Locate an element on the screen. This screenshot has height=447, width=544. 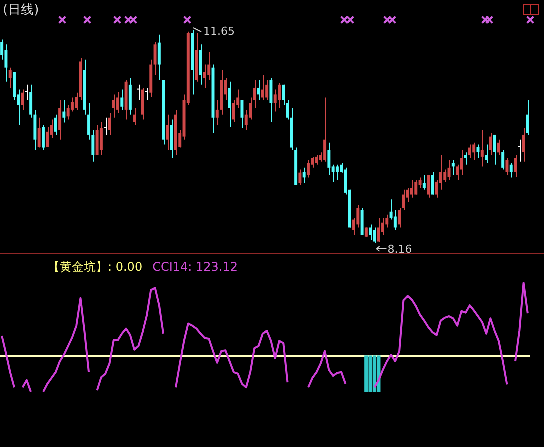
annotation: 11.65 is located at coordinates (220, 31).